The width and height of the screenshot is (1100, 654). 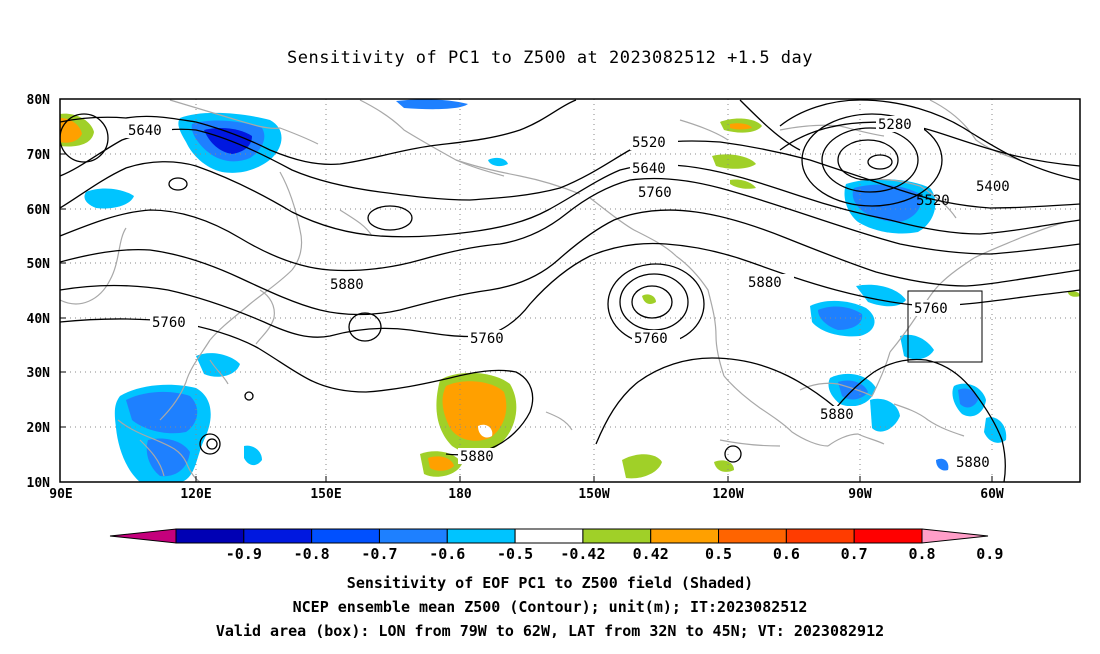 What do you see at coordinates (593, 494) in the screenshot?
I see `lon-label-150w: 150W` at bounding box center [593, 494].